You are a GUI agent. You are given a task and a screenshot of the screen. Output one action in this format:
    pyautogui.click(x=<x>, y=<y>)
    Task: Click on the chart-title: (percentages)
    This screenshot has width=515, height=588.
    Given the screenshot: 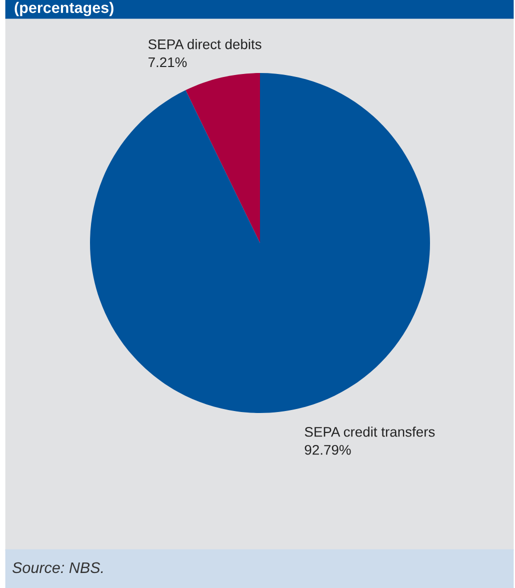 What is the action you would take?
    pyautogui.click(x=64, y=9)
    